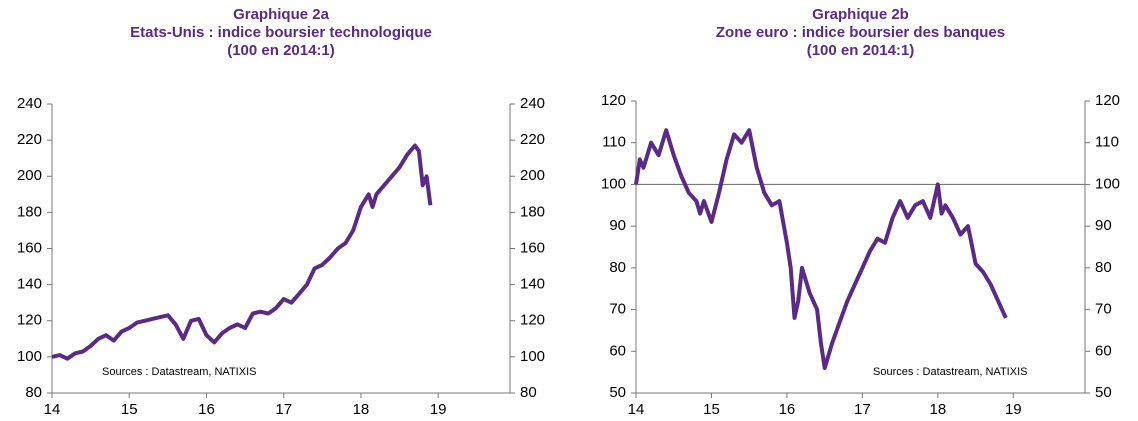 Image resolution: width=1138 pixels, height=421 pixels. Describe the element at coordinates (29, 211) in the screenshot. I see `y-tick-label: 180` at that location.